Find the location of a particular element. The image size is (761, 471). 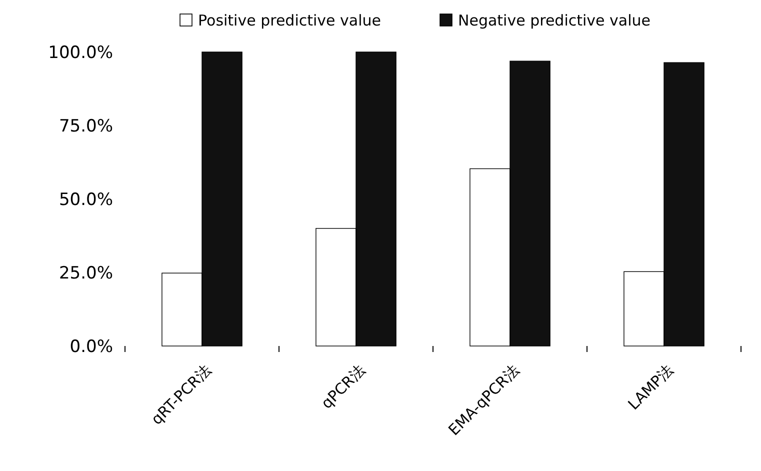

y-tick-label: 100.0% is located at coordinates (80, 52).